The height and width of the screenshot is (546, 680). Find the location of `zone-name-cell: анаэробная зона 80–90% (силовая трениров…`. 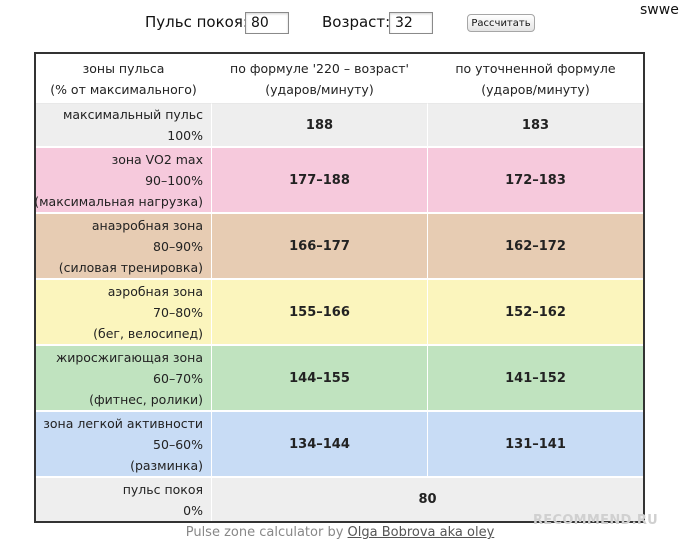

zone-name-cell: анаэробная зона 80–90% (силовая трениров… is located at coordinates (124, 247).